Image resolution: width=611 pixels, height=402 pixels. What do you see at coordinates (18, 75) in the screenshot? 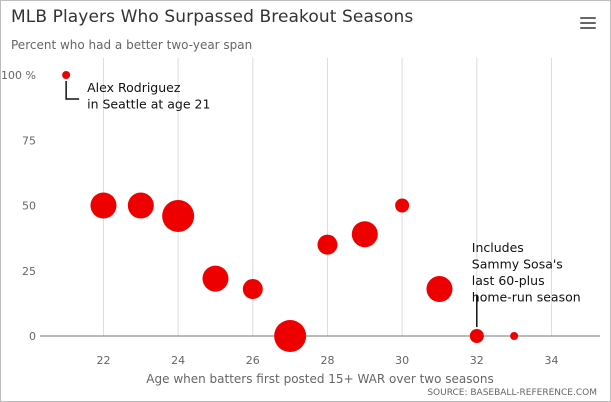
I see `y-tick-label: 100 %` at bounding box center [18, 75].